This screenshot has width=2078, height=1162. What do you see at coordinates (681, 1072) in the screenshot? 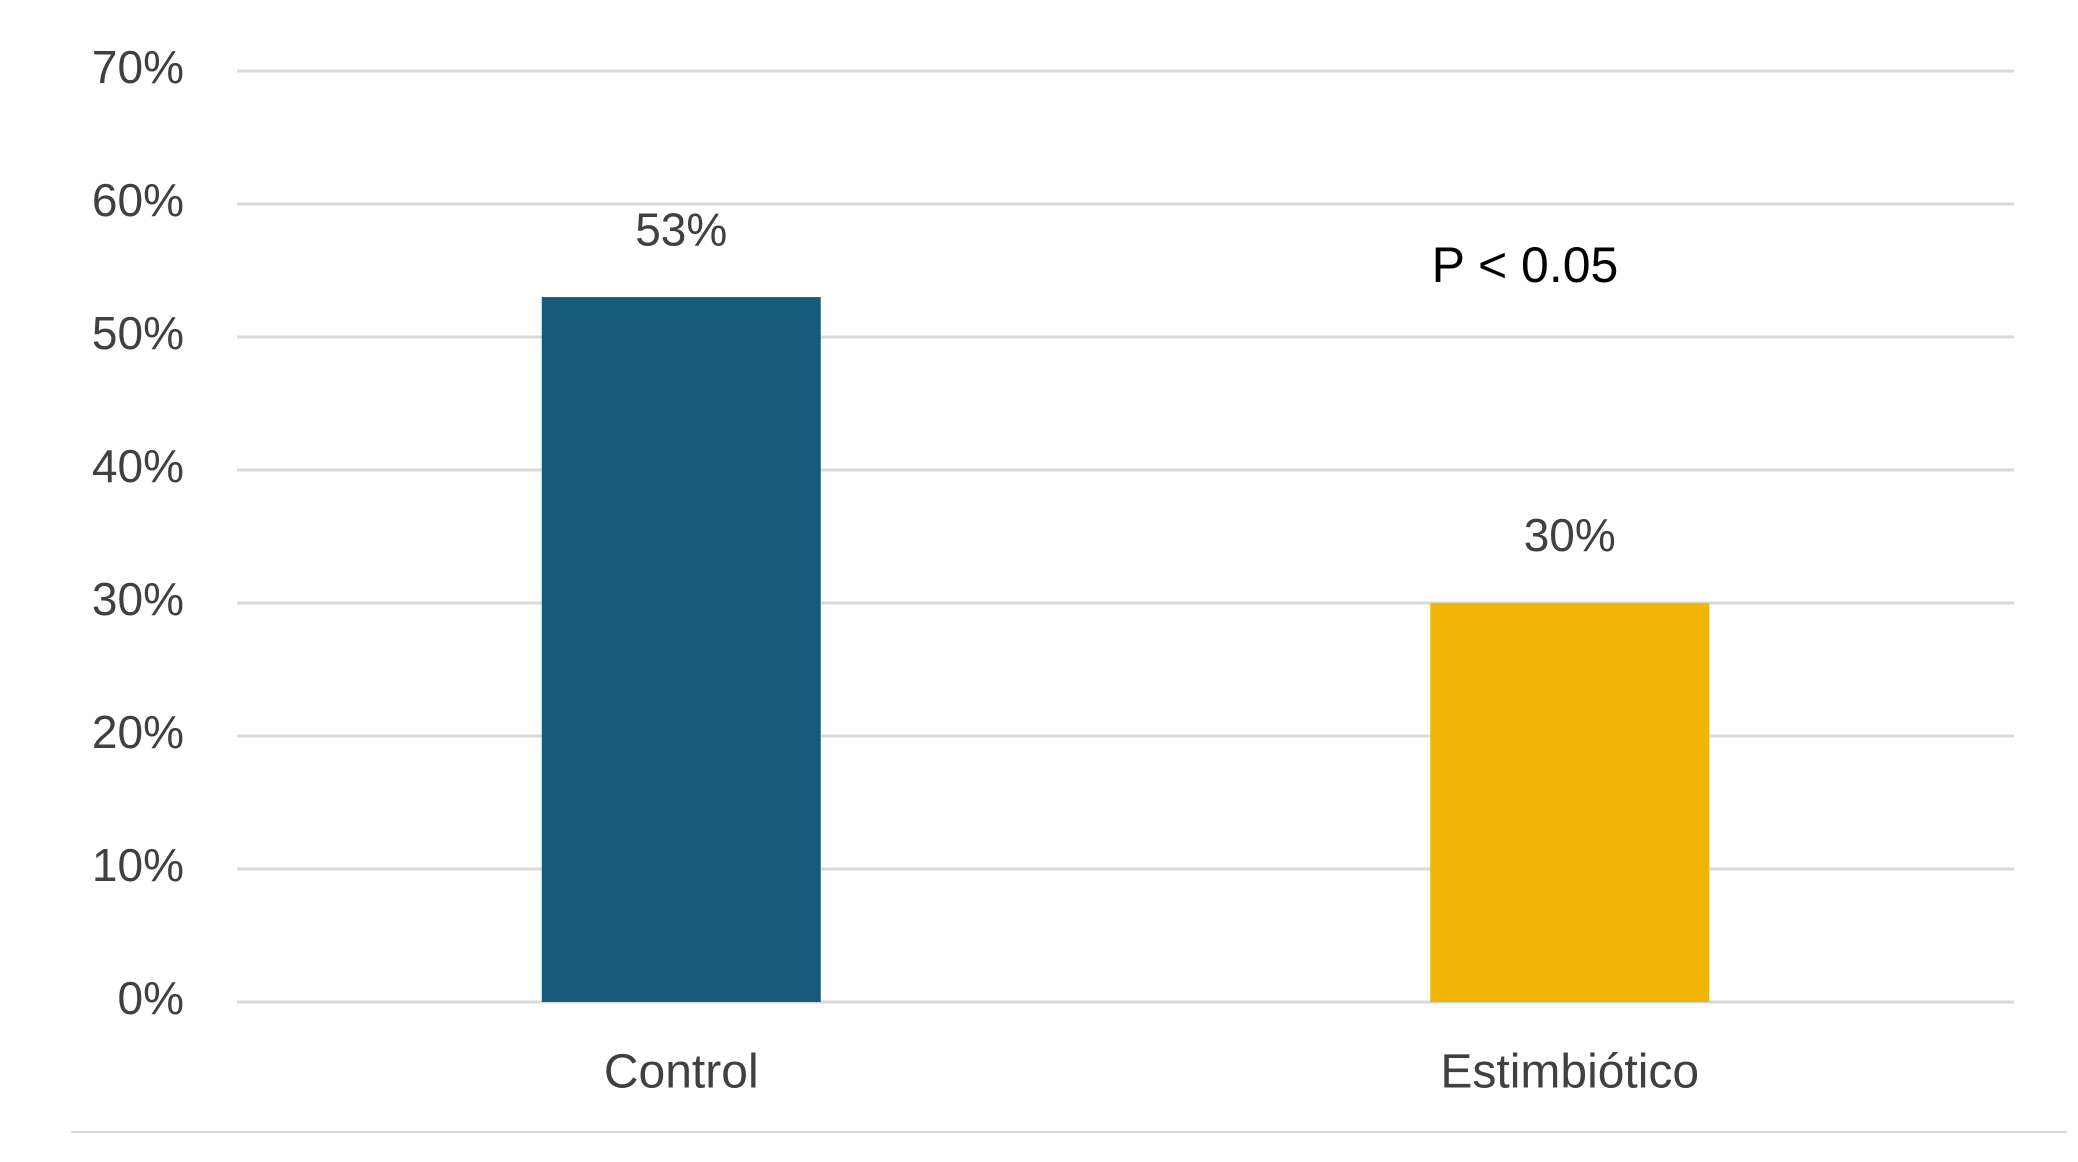
I see `x-tick-label: Control` at bounding box center [681, 1072].